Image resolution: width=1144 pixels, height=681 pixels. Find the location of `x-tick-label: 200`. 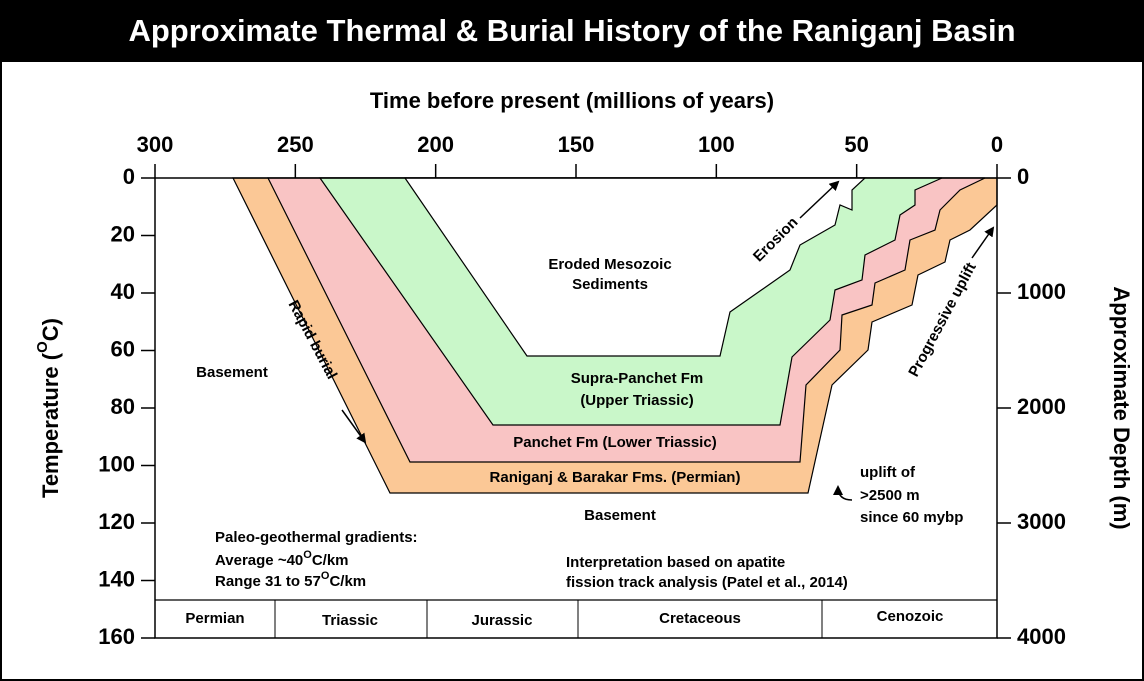

x-tick-label: 200 is located at coordinates (435, 144).